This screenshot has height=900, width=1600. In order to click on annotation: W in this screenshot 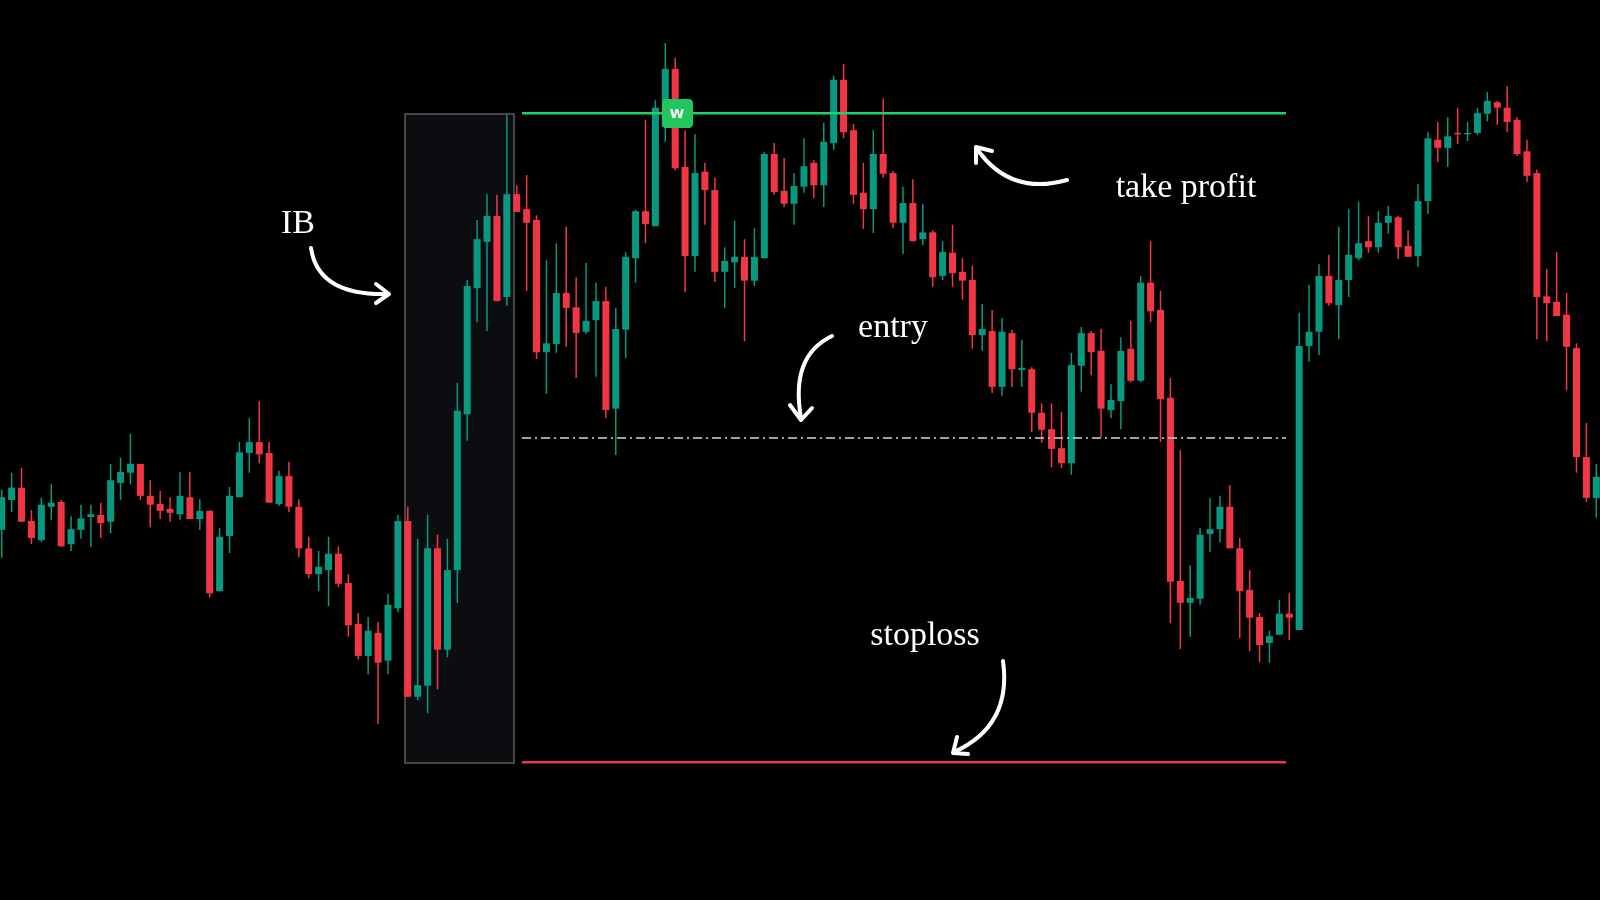, I will do `click(677, 113)`.